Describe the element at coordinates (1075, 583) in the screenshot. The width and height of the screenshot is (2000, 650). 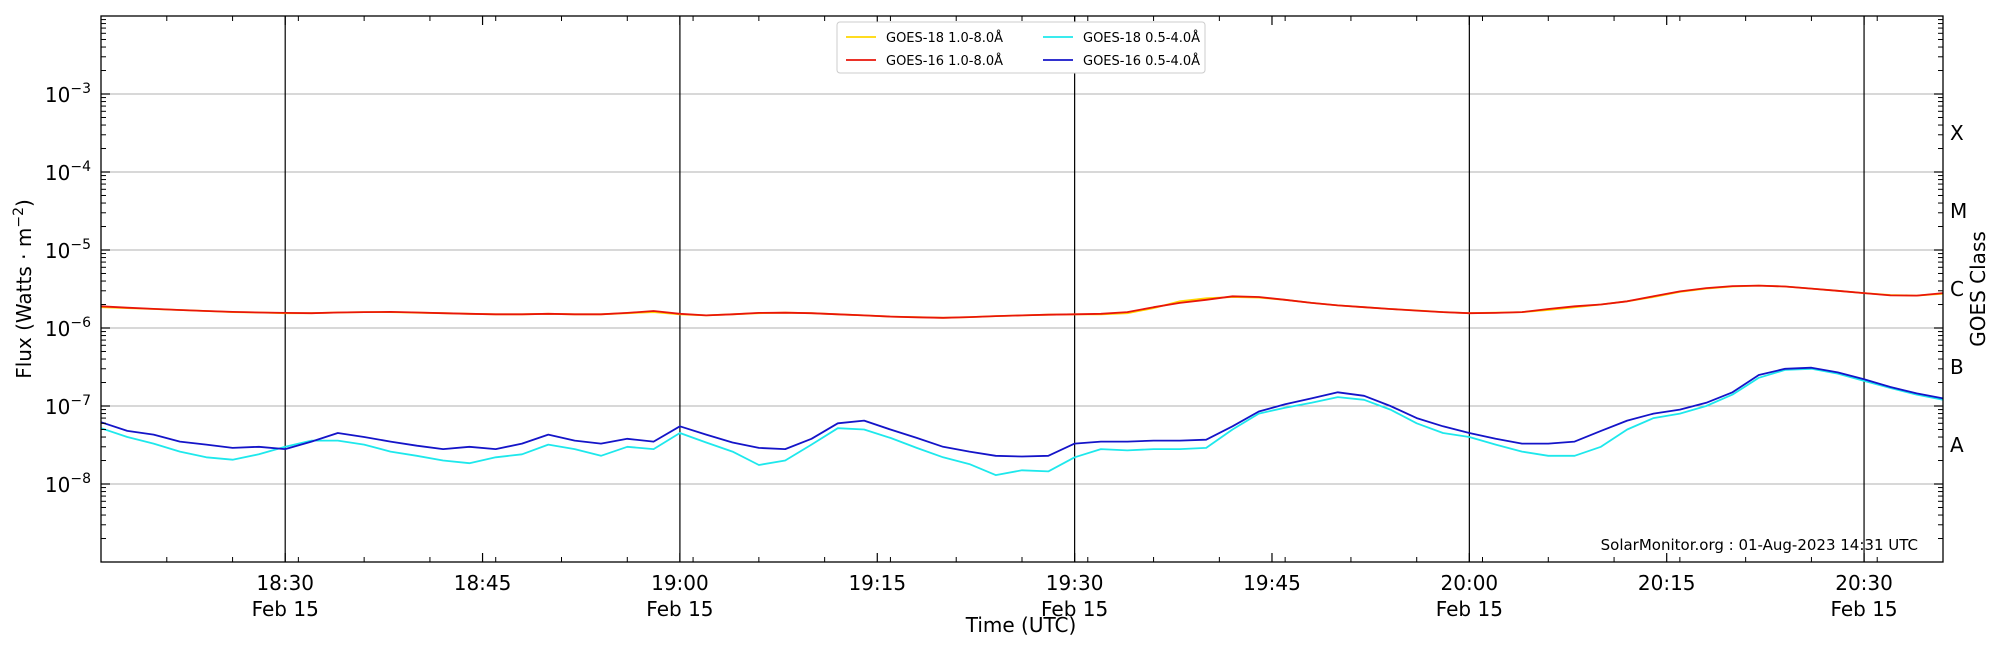
I see `x-tick-label: 19:30` at that location.